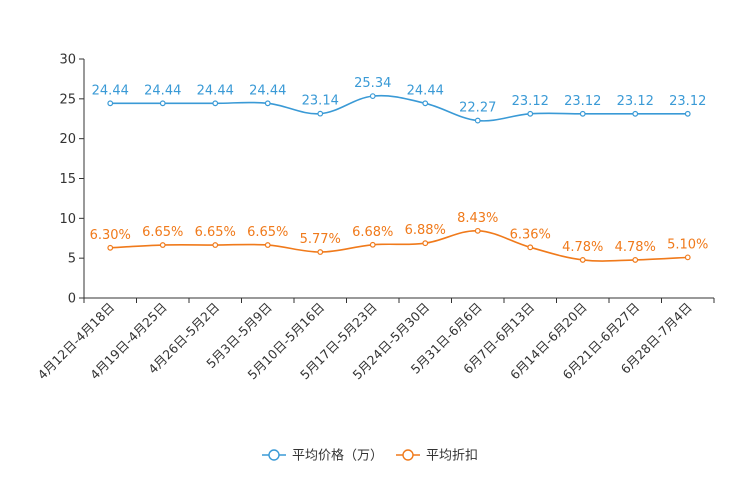 Image resolution: width=744 pixels, height=496 pixels. What do you see at coordinates (320, 101) in the screenshot?
I see `data-label: 23.14` at bounding box center [320, 101].